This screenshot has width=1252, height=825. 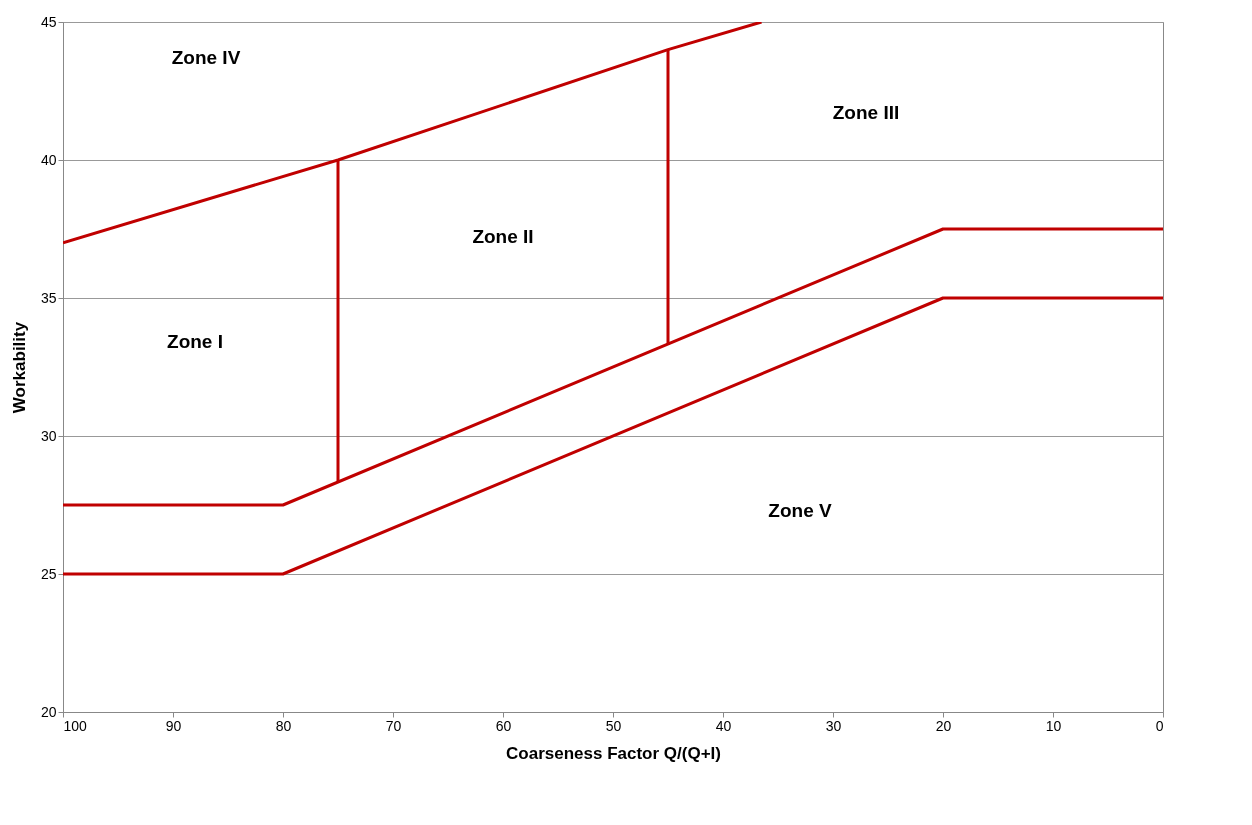 I want to click on annotation: Zone III, so click(x=866, y=113).